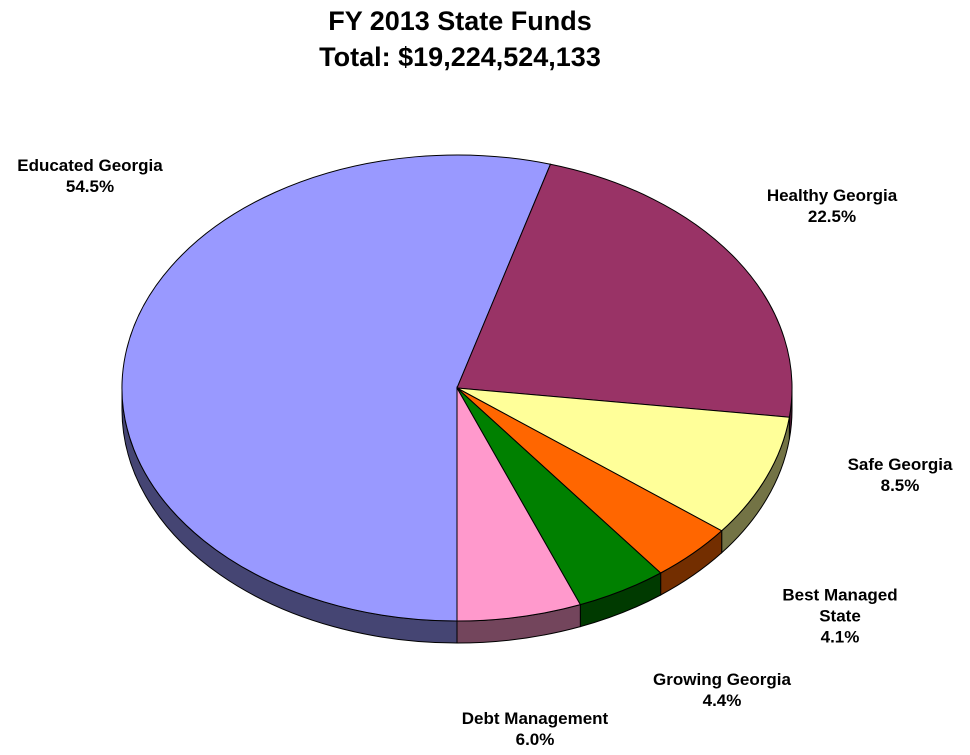 The height and width of the screenshot is (755, 970). I want to click on category-label: Safe Georgia, so click(900, 464).